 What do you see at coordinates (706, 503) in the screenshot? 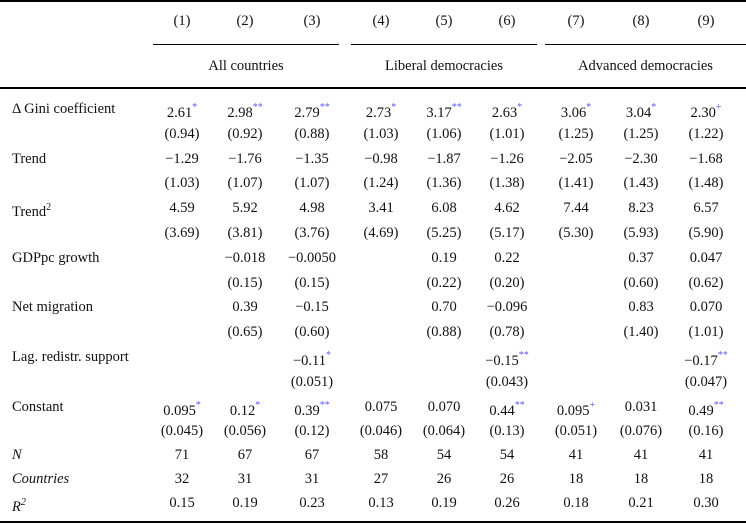
I see `stat-value: 0.30` at bounding box center [706, 503].